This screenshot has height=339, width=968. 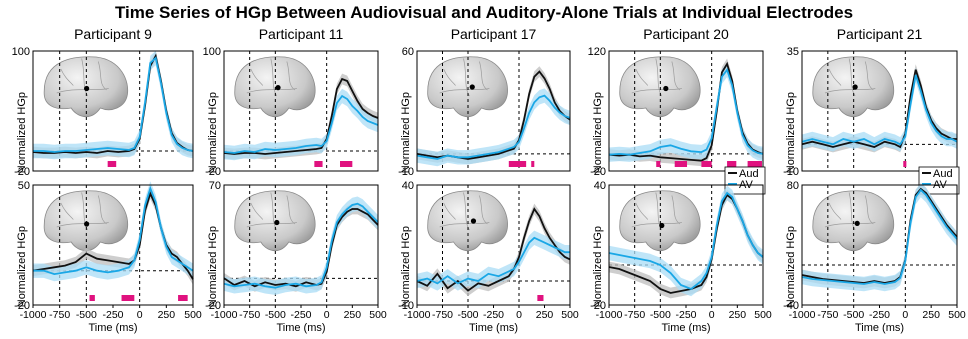 I want to click on y-tick-label: 80, so click(x=793, y=186).